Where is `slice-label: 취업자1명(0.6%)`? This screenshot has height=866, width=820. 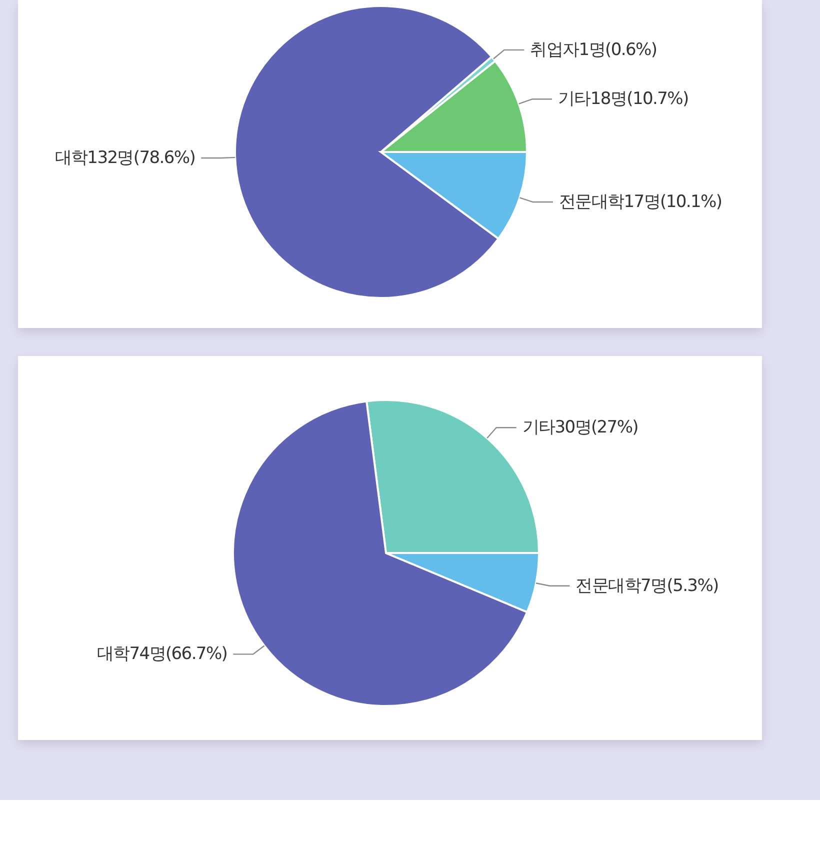
slice-label: 취업자1명(0.6%) is located at coordinates (593, 50).